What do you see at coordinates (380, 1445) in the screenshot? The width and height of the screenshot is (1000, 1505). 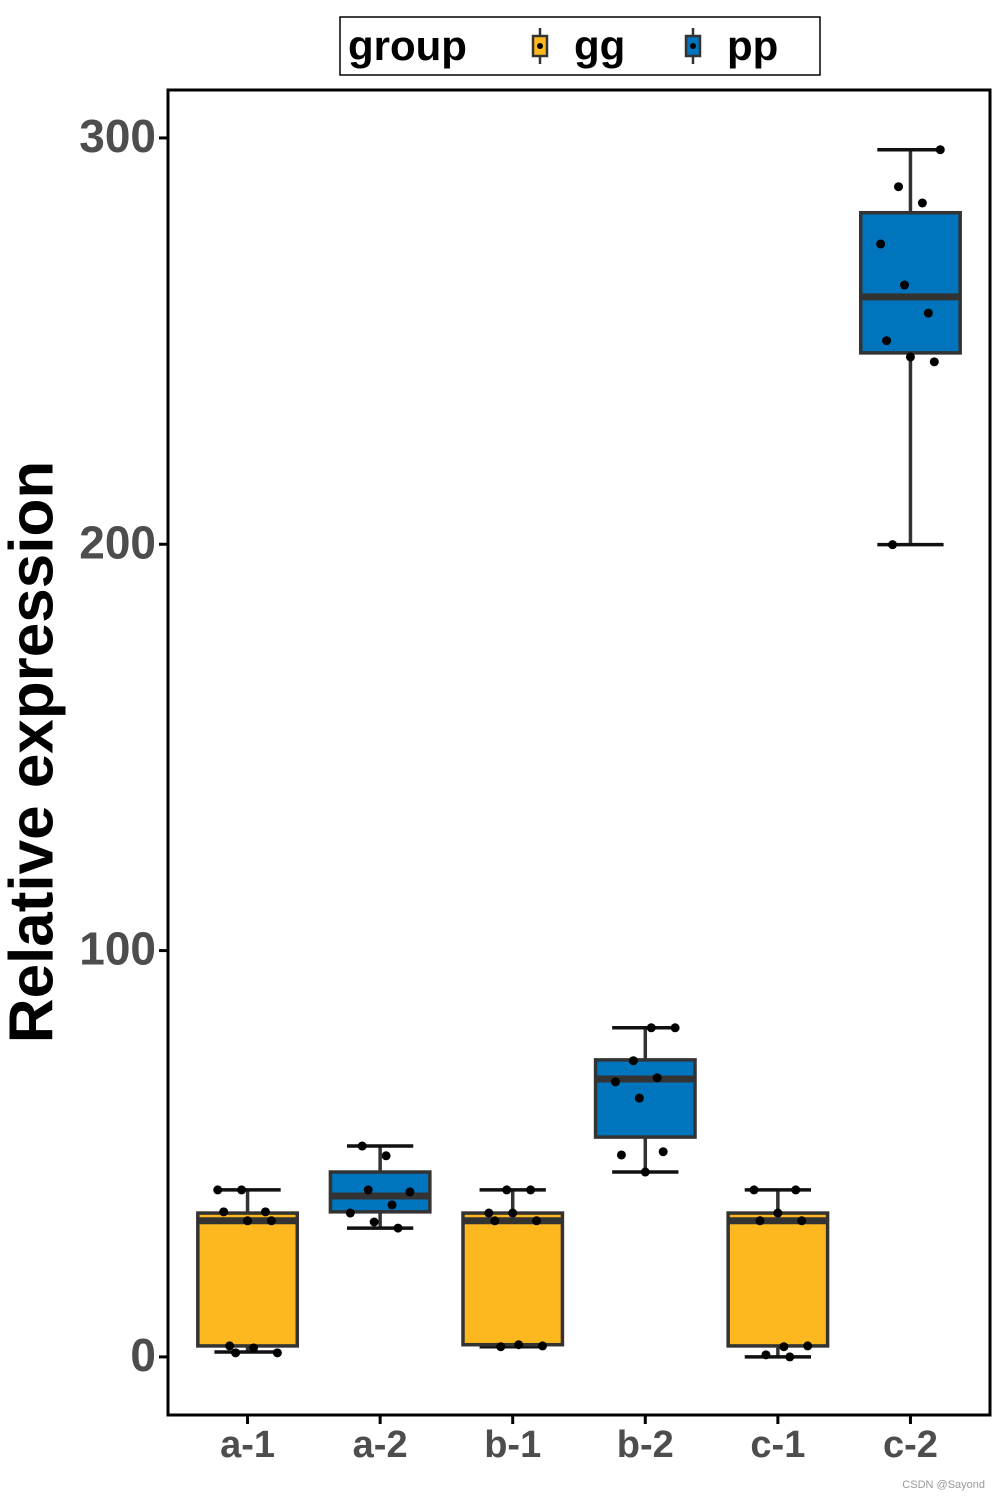 I see `x-tick-label: a-2` at bounding box center [380, 1445].